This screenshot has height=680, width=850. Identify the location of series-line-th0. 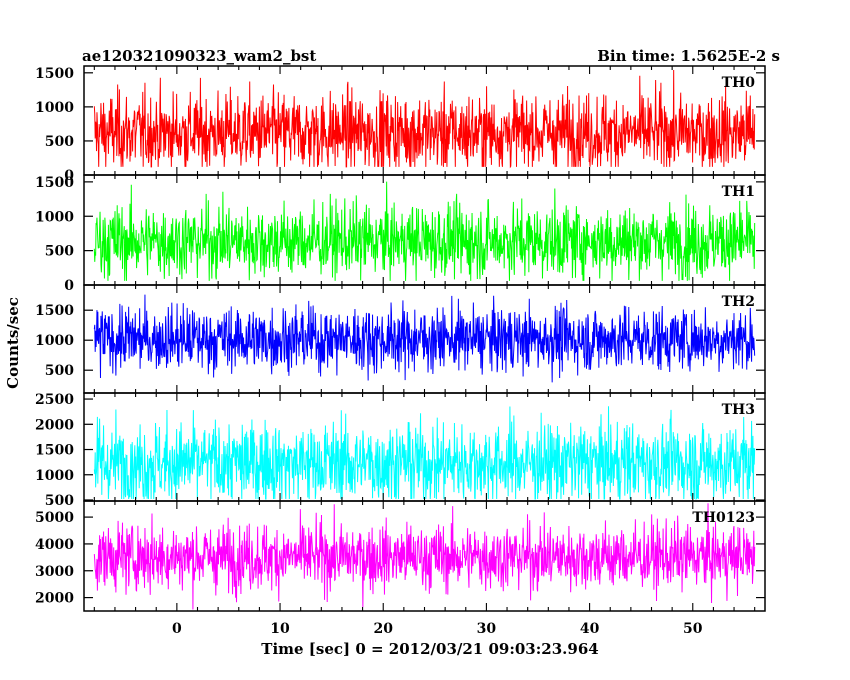
(424, 119).